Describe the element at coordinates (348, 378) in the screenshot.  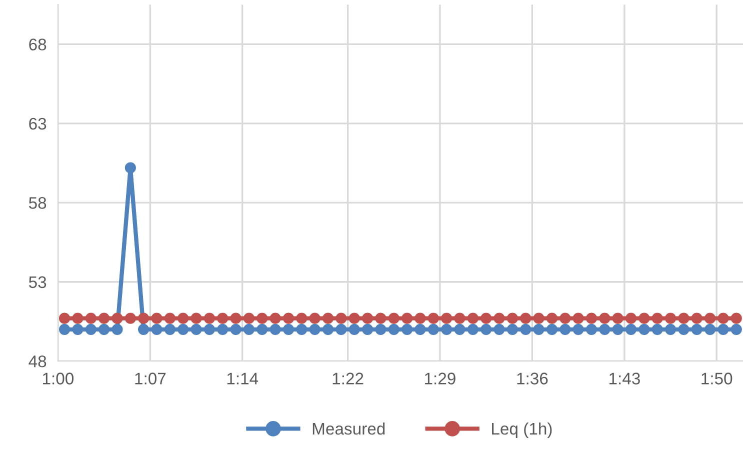
I see `x-tick-label: 1:22` at that location.